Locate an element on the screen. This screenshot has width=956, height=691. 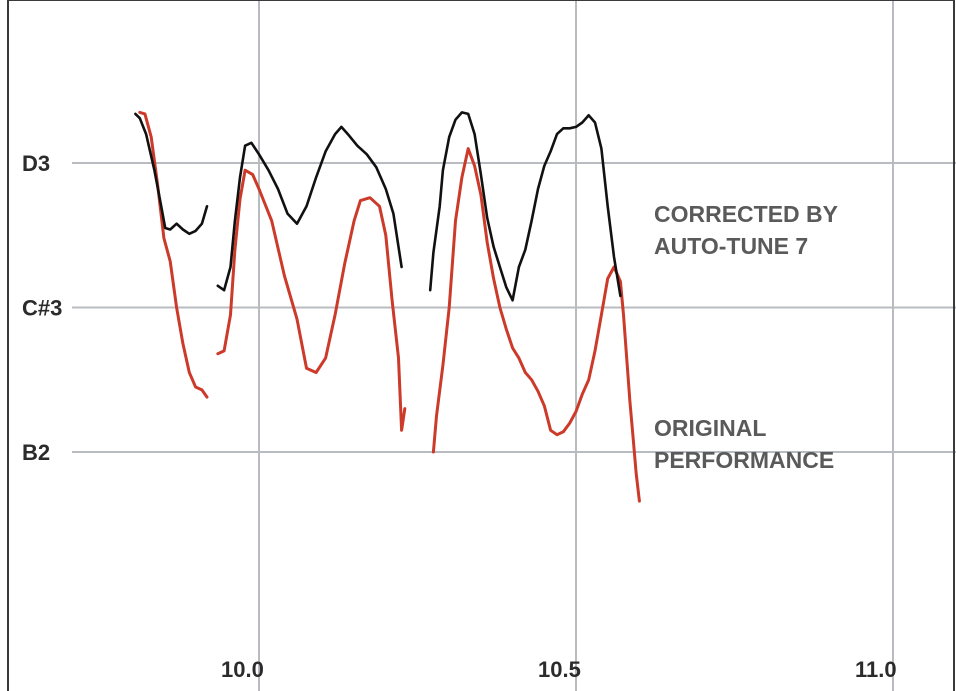
corrected-series-label-line2: AUTO-TUNE 7 is located at coordinates (731, 246).